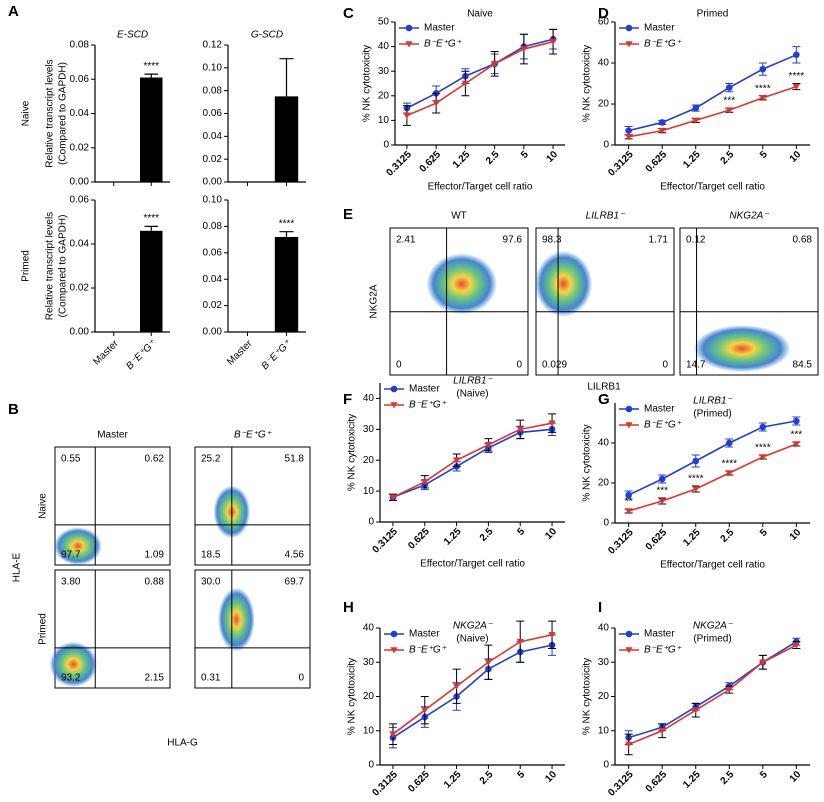 The image size is (824, 802). What do you see at coordinates (295, 459) in the screenshot?
I see `quadrant-percent: 51.8` at bounding box center [295, 459].